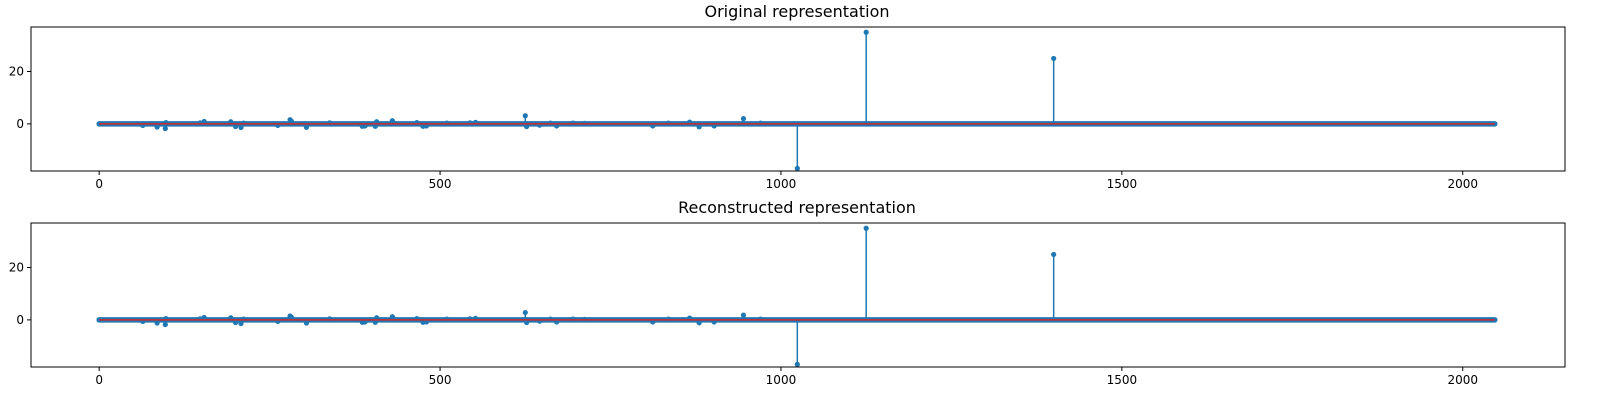 The width and height of the screenshot is (1600, 400). I want to click on chart-title-reconstructed: Reconstructed representation, so click(797, 207).